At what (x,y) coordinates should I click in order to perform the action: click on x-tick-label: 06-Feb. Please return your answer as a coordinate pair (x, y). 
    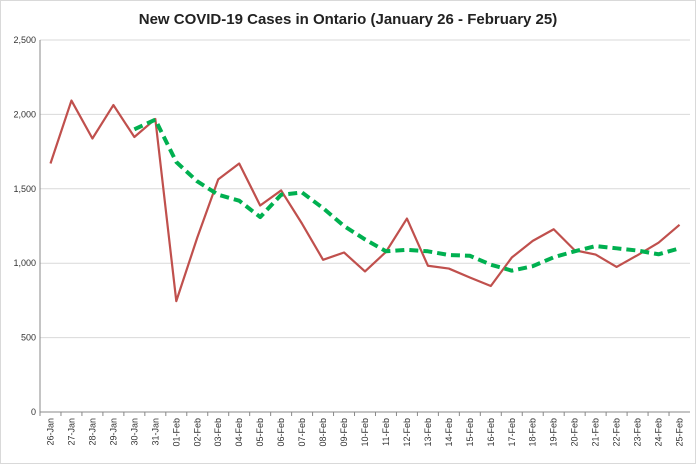
    Looking at the image, I should click on (281, 432).